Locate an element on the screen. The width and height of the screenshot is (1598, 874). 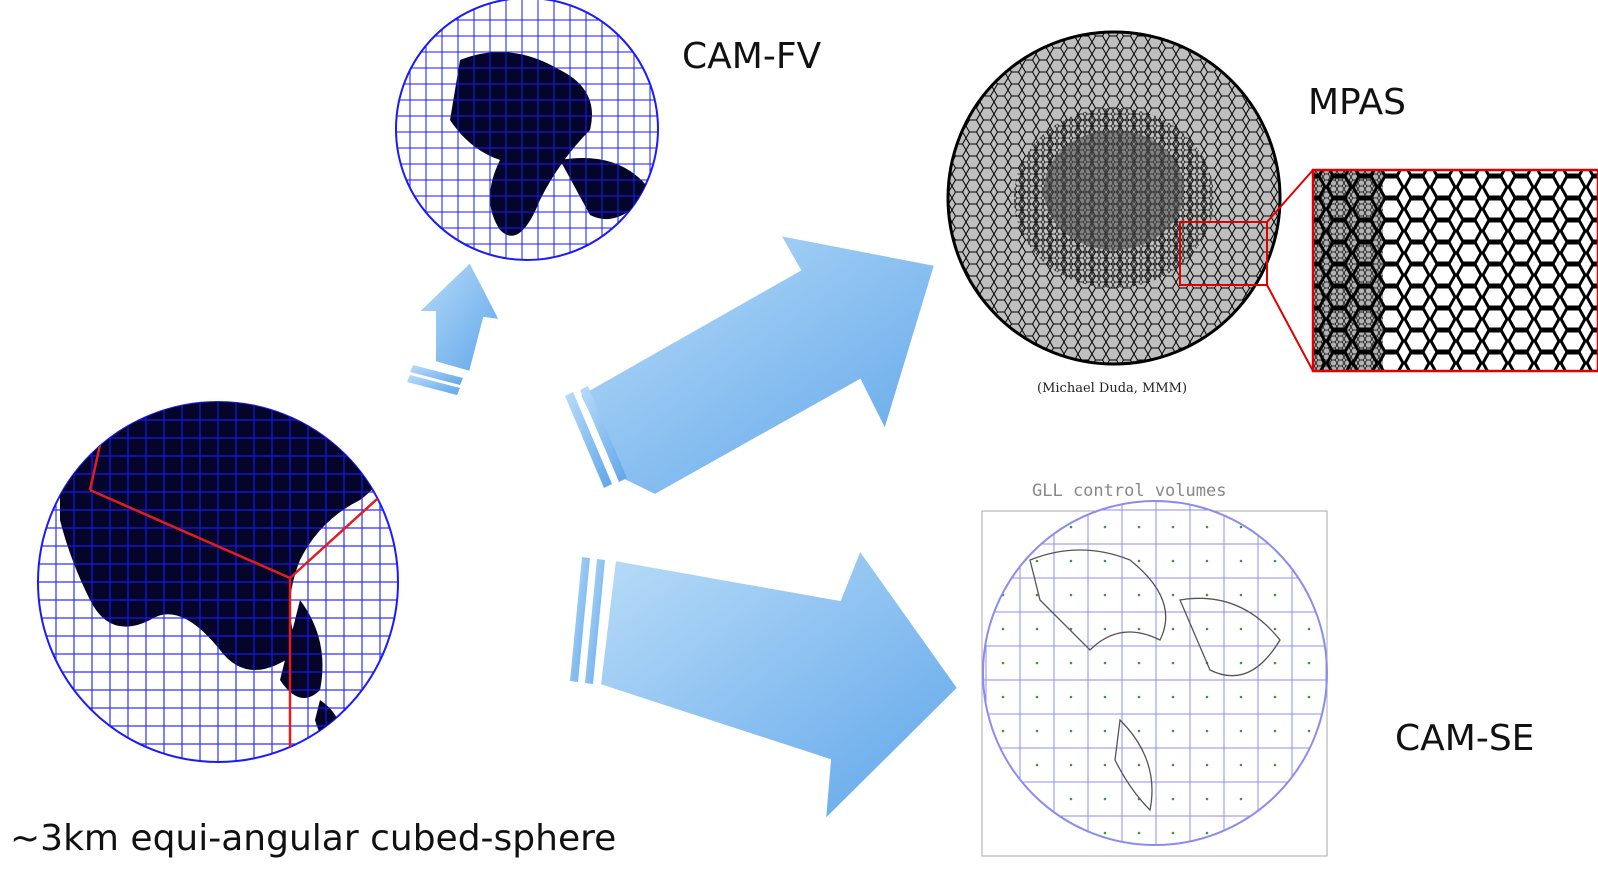
globe-grid is located at coordinates (218, 582).